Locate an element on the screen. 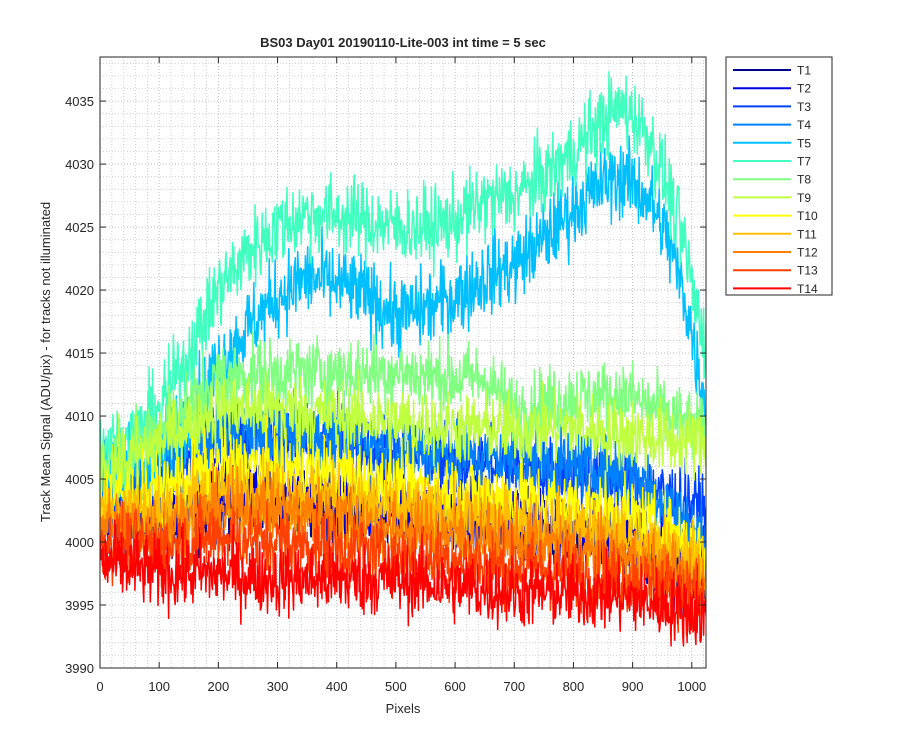  legend-label-t11: T11 is located at coordinates (807, 234).